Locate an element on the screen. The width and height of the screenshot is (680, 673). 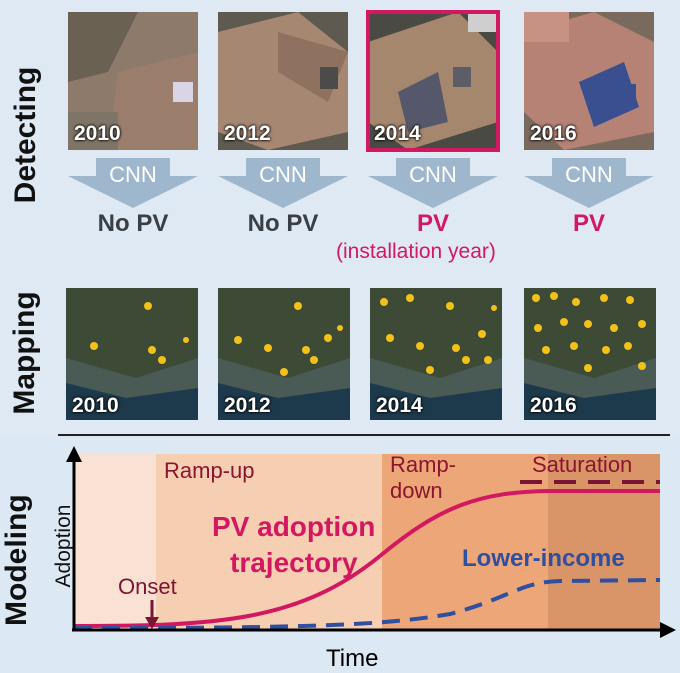
pv-map-2016: 2016 is located at coordinates (590, 354).